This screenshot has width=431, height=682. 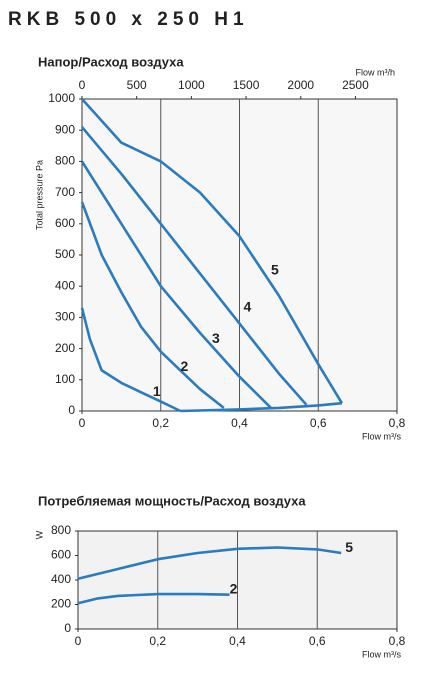 What do you see at coordinates (157, 391) in the screenshot?
I see `curve-label: 1` at bounding box center [157, 391].